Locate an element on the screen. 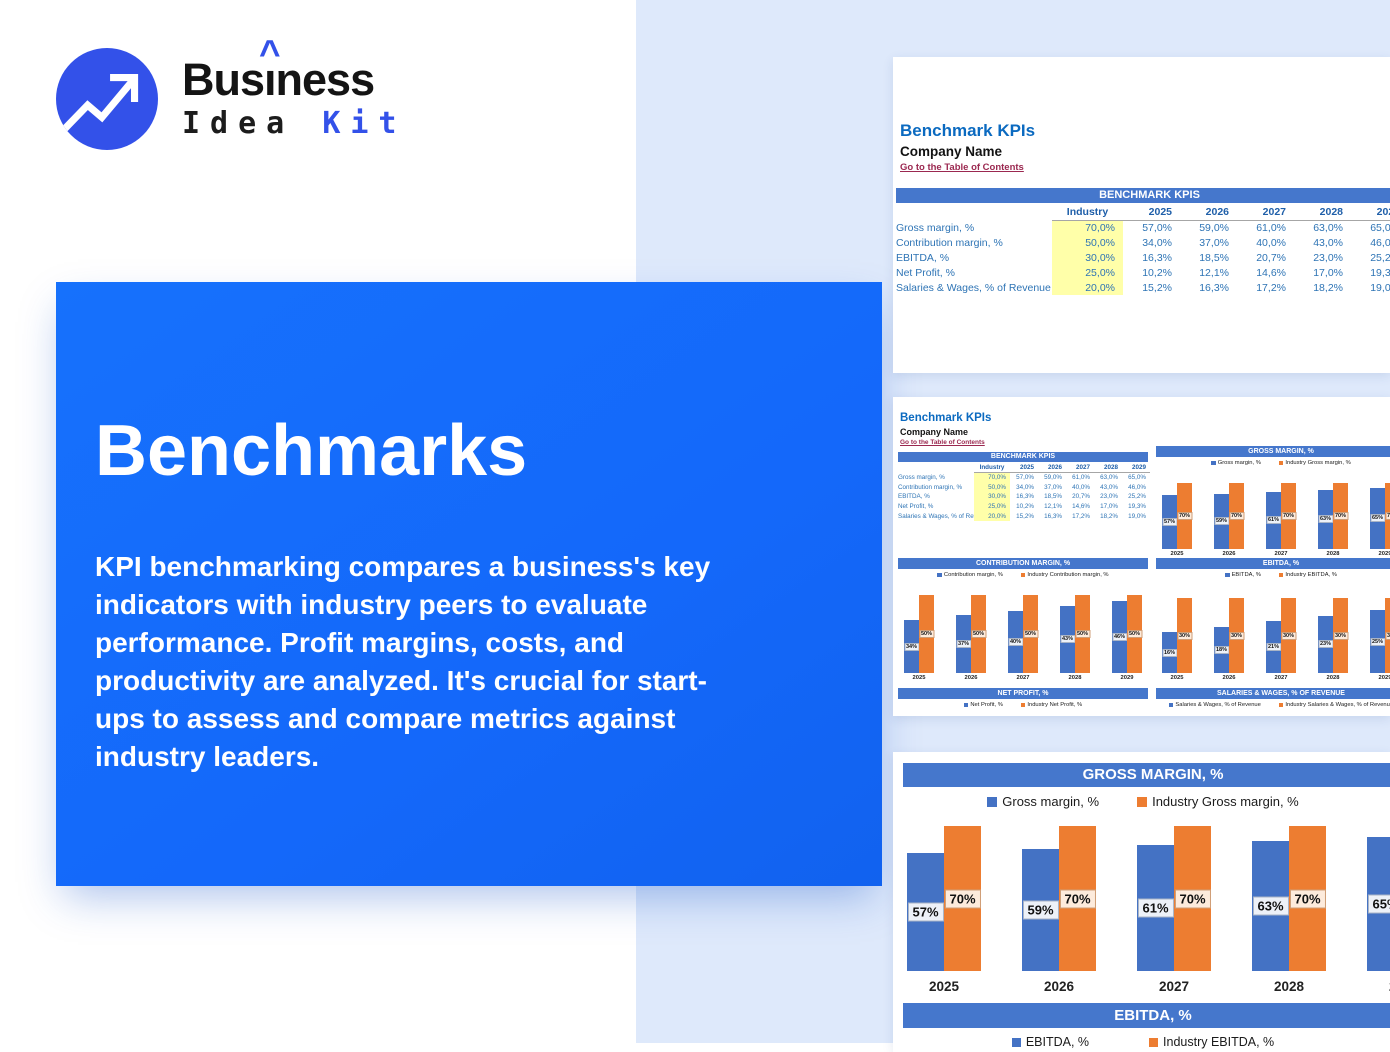 This screenshot has width=1390, height=1052. value-cell: 65,0% is located at coordinates (1137, 478).